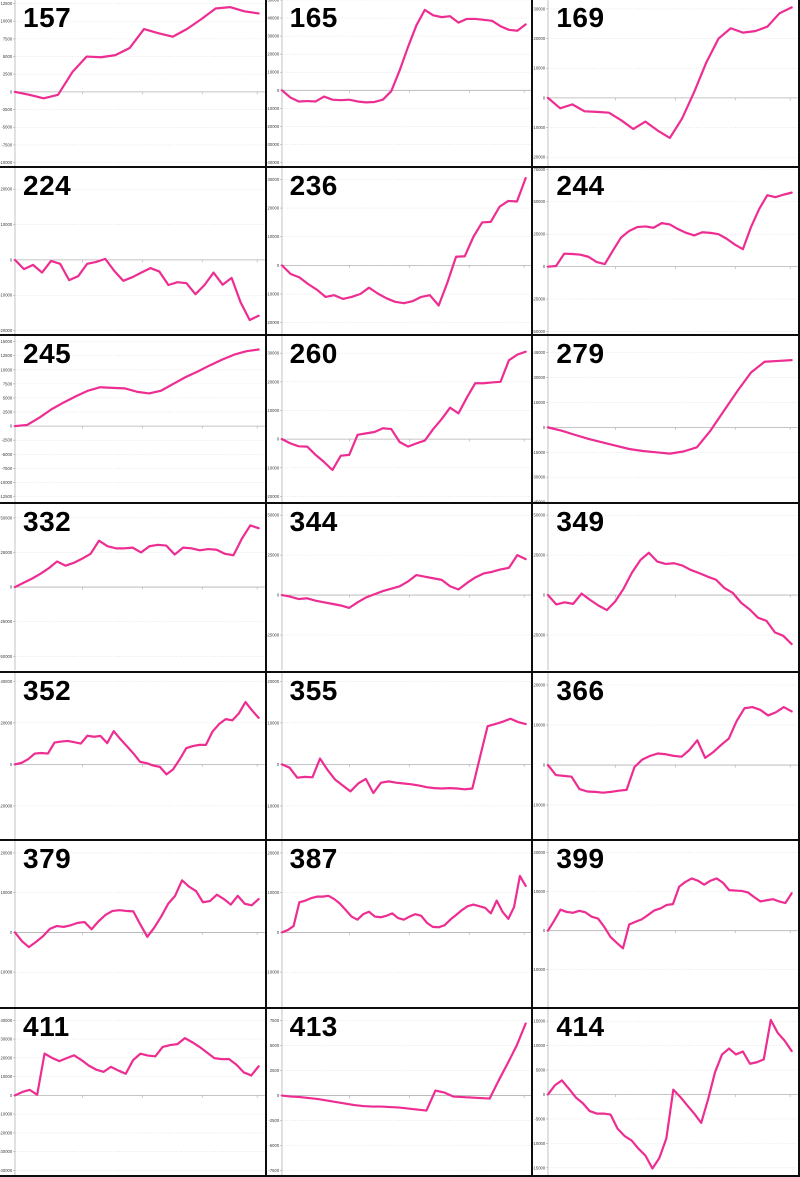 This screenshot has width=800, height=1177. What do you see at coordinates (6, 1170) in the screenshot?
I see `y-tick-label: -40000` at bounding box center [6, 1170].